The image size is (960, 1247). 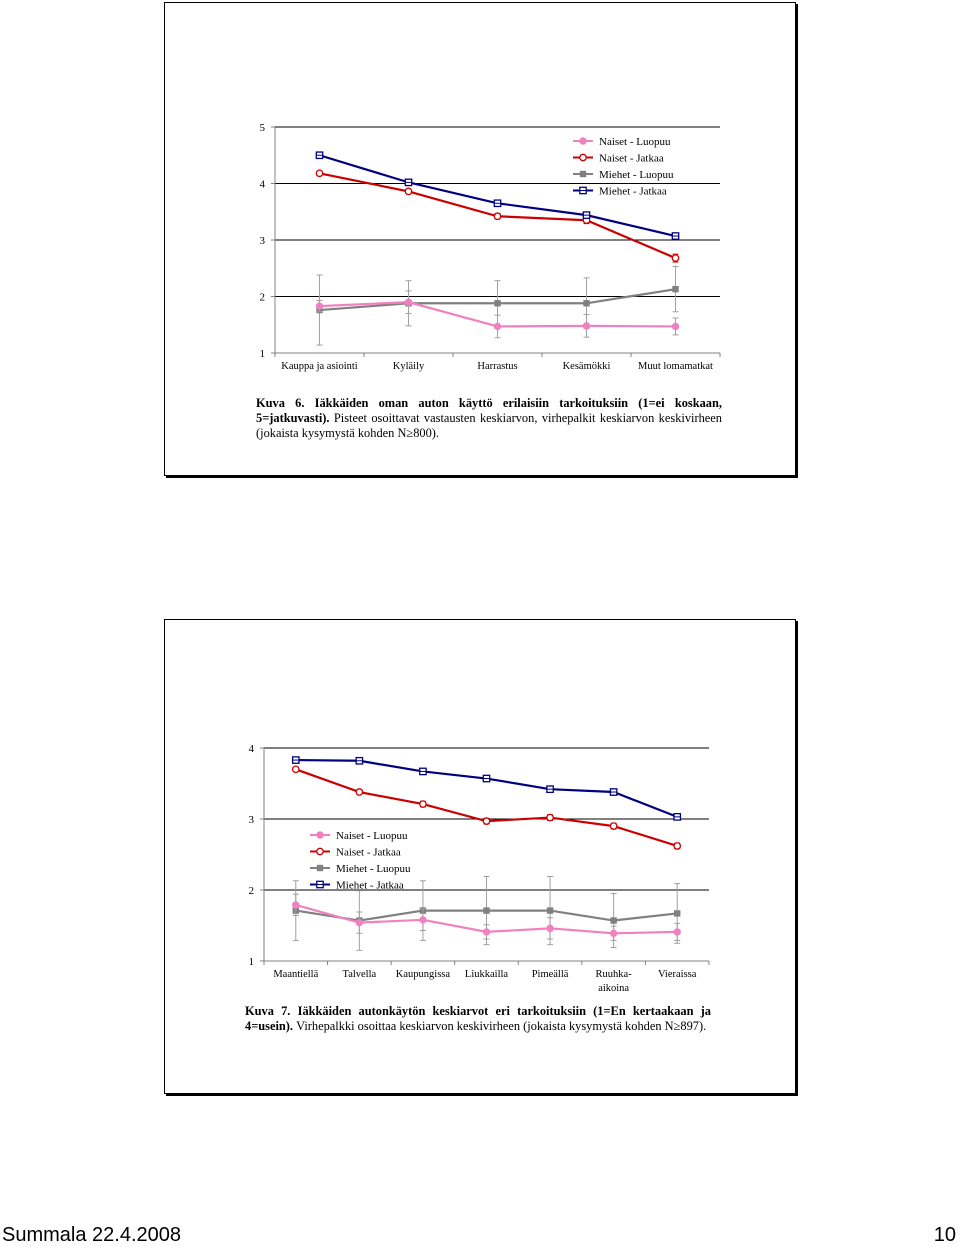 What do you see at coordinates (614, 981) in the screenshot?
I see `chart2-x-tick-label-ruuhka-aikoina: Ruuhka-aikoina` at bounding box center [614, 981].